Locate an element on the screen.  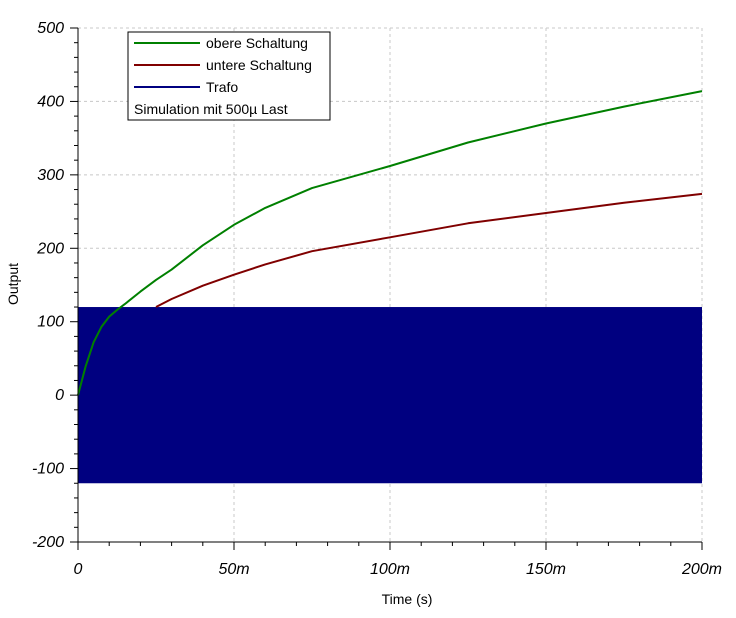
series-line-untere-schaltung is located at coordinates (429, 250).